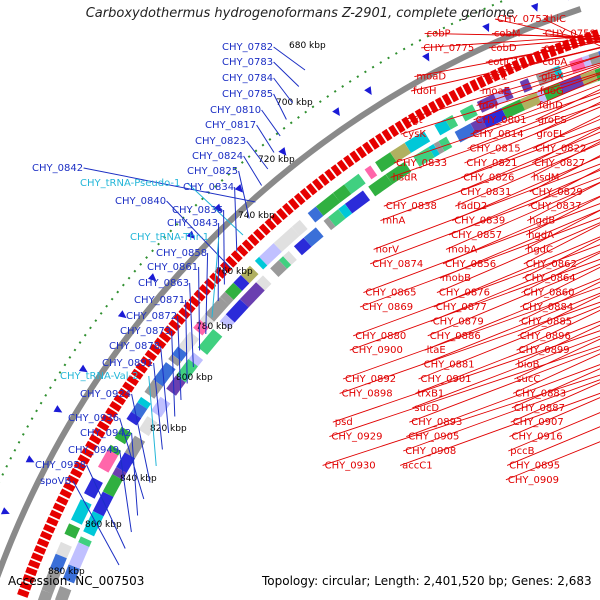 Image resolution: width=600 pixels, height=600 pixels. What do you see at coordinates (276, 160) in the screenshot?
I see `kbp-tick-label: 720 kbp` at bounding box center [276, 160].